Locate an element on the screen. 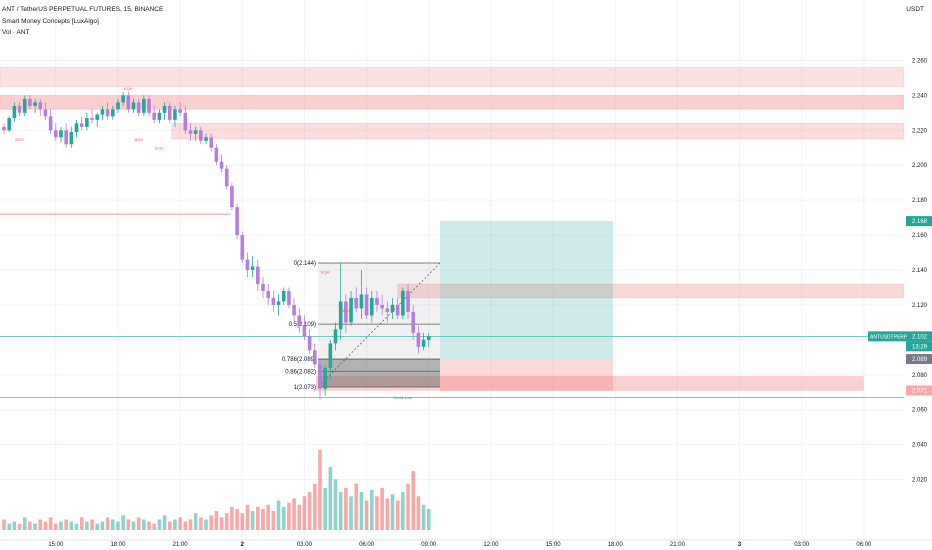 Image resolution: width=932 pixels, height=550 pixels. price-axis is located at coordinates (918, 275).